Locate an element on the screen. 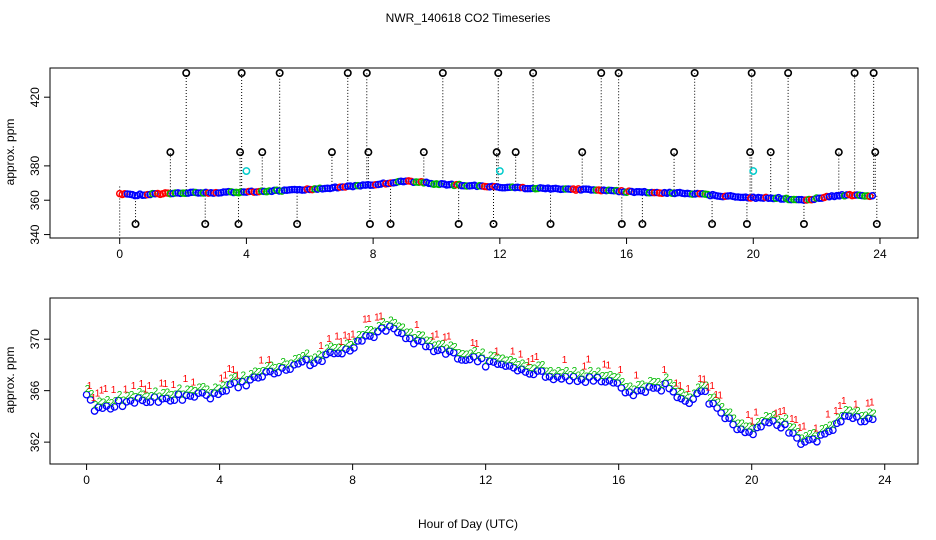 This screenshot has width=936, height=540. x-axis-label: Hour of Day (UTC) is located at coordinates (468, 524).